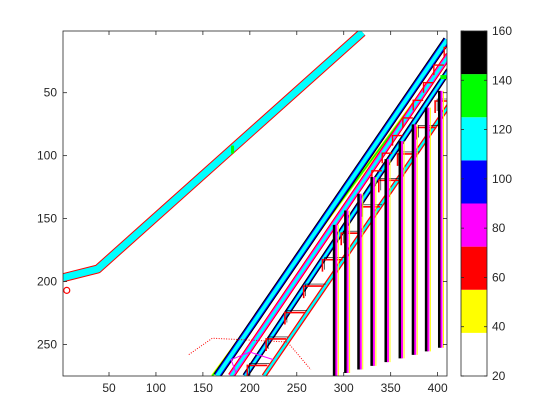  What do you see at coordinates (47, 282) in the screenshot?
I see `y-tick-label: 200` at bounding box center [47, 282].